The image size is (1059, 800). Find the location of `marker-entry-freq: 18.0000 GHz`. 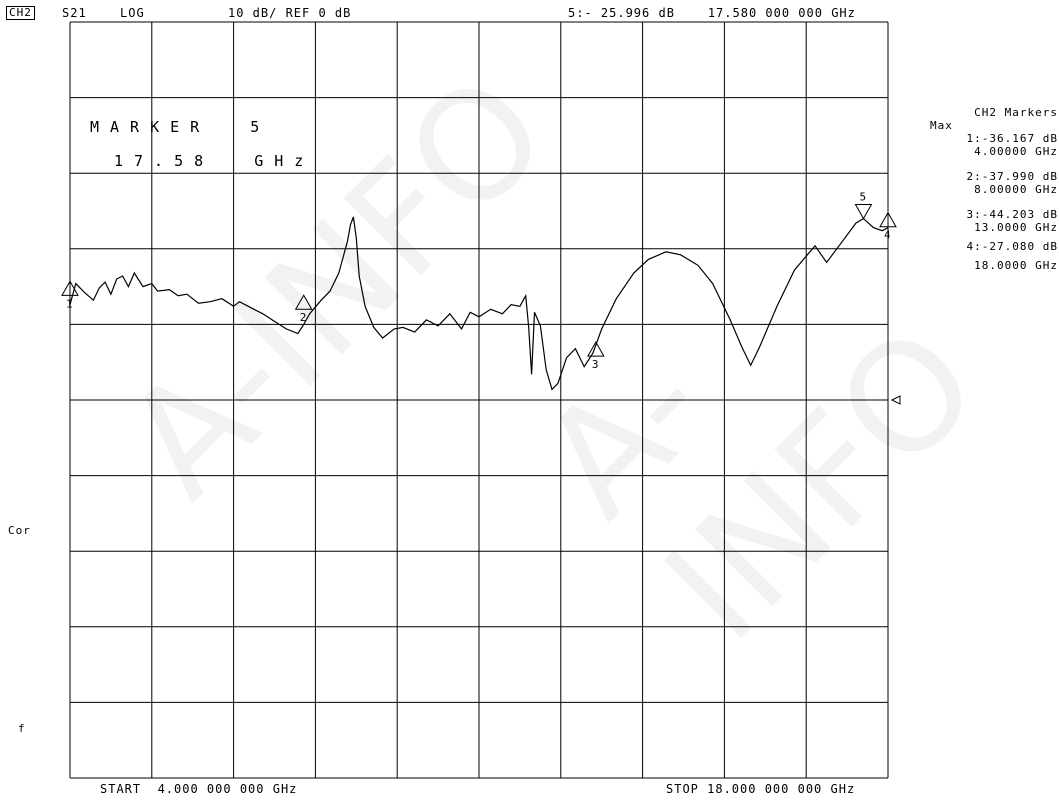

marker-entry-freq: 18.0000 GHz is located at coordinates (1016, 265).